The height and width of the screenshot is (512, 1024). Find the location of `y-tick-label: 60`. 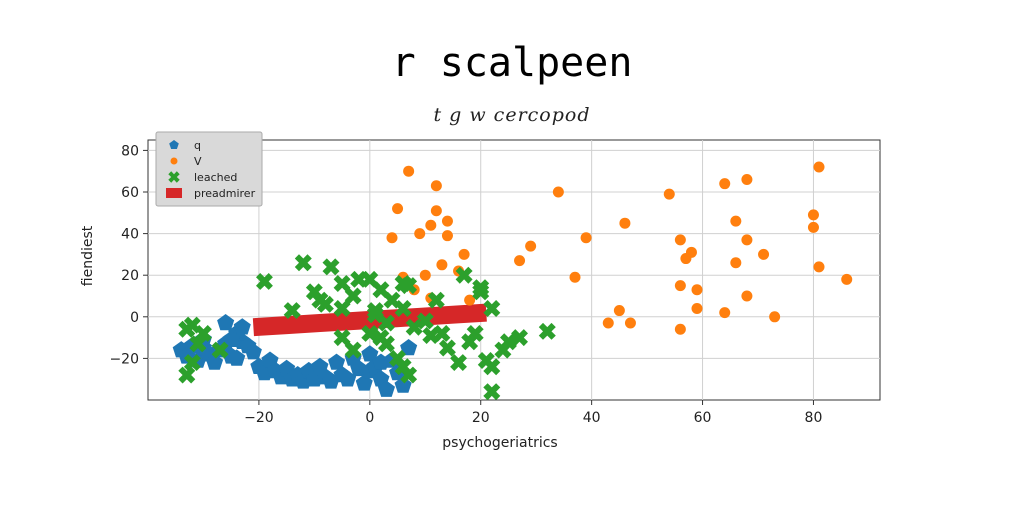

y-tick-label: 60 is located at coordinates (130, 193).